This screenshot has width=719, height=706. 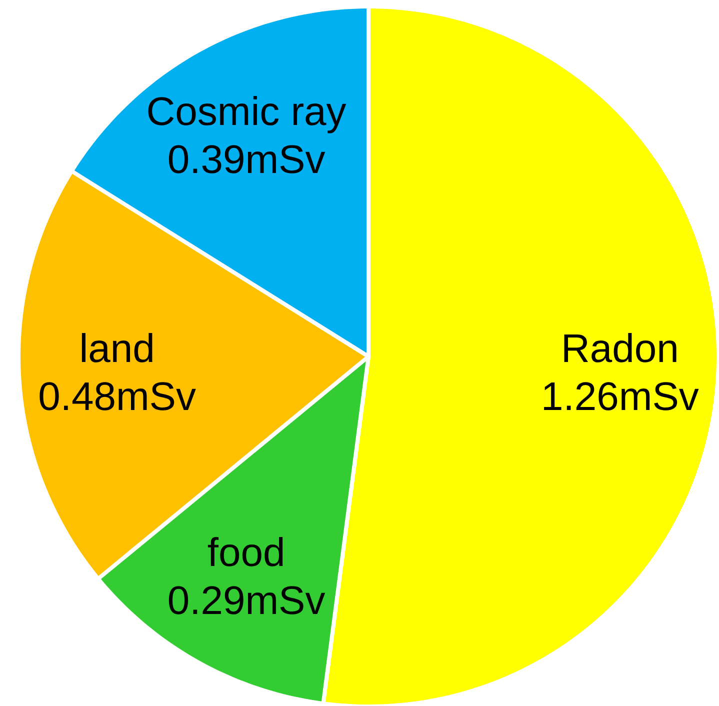 I want to click on slice-label: Radon, so click(x=620, y=348).